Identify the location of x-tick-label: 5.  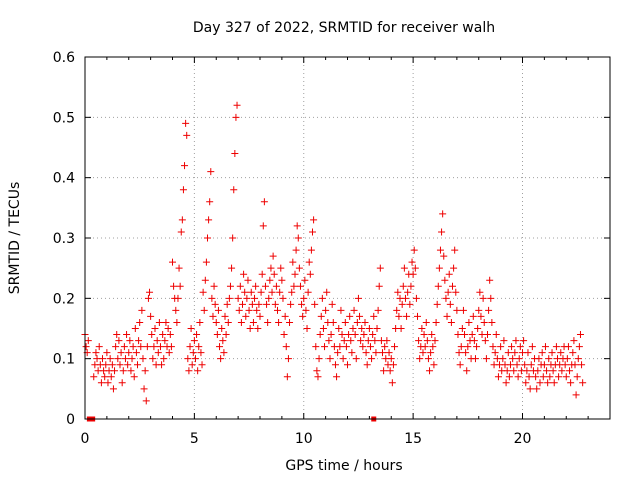
(194, 439).